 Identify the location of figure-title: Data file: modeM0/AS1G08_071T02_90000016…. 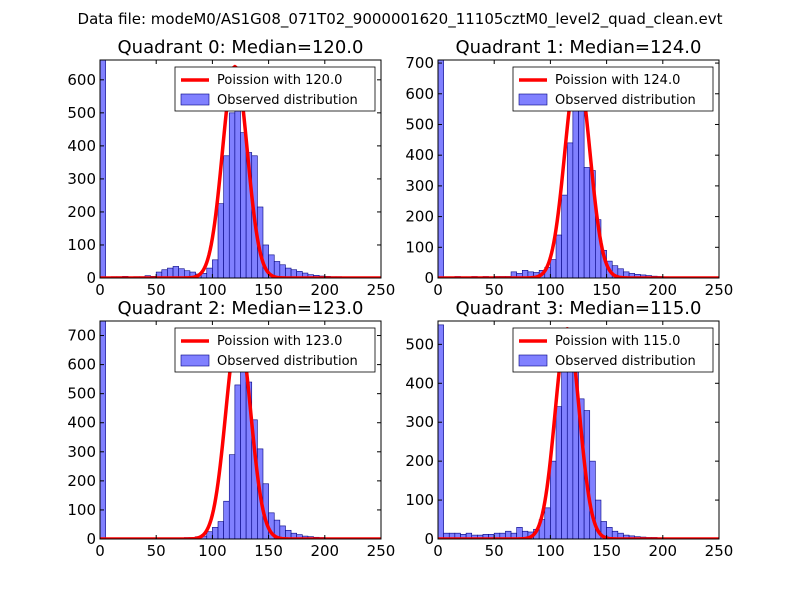
(400, 19).